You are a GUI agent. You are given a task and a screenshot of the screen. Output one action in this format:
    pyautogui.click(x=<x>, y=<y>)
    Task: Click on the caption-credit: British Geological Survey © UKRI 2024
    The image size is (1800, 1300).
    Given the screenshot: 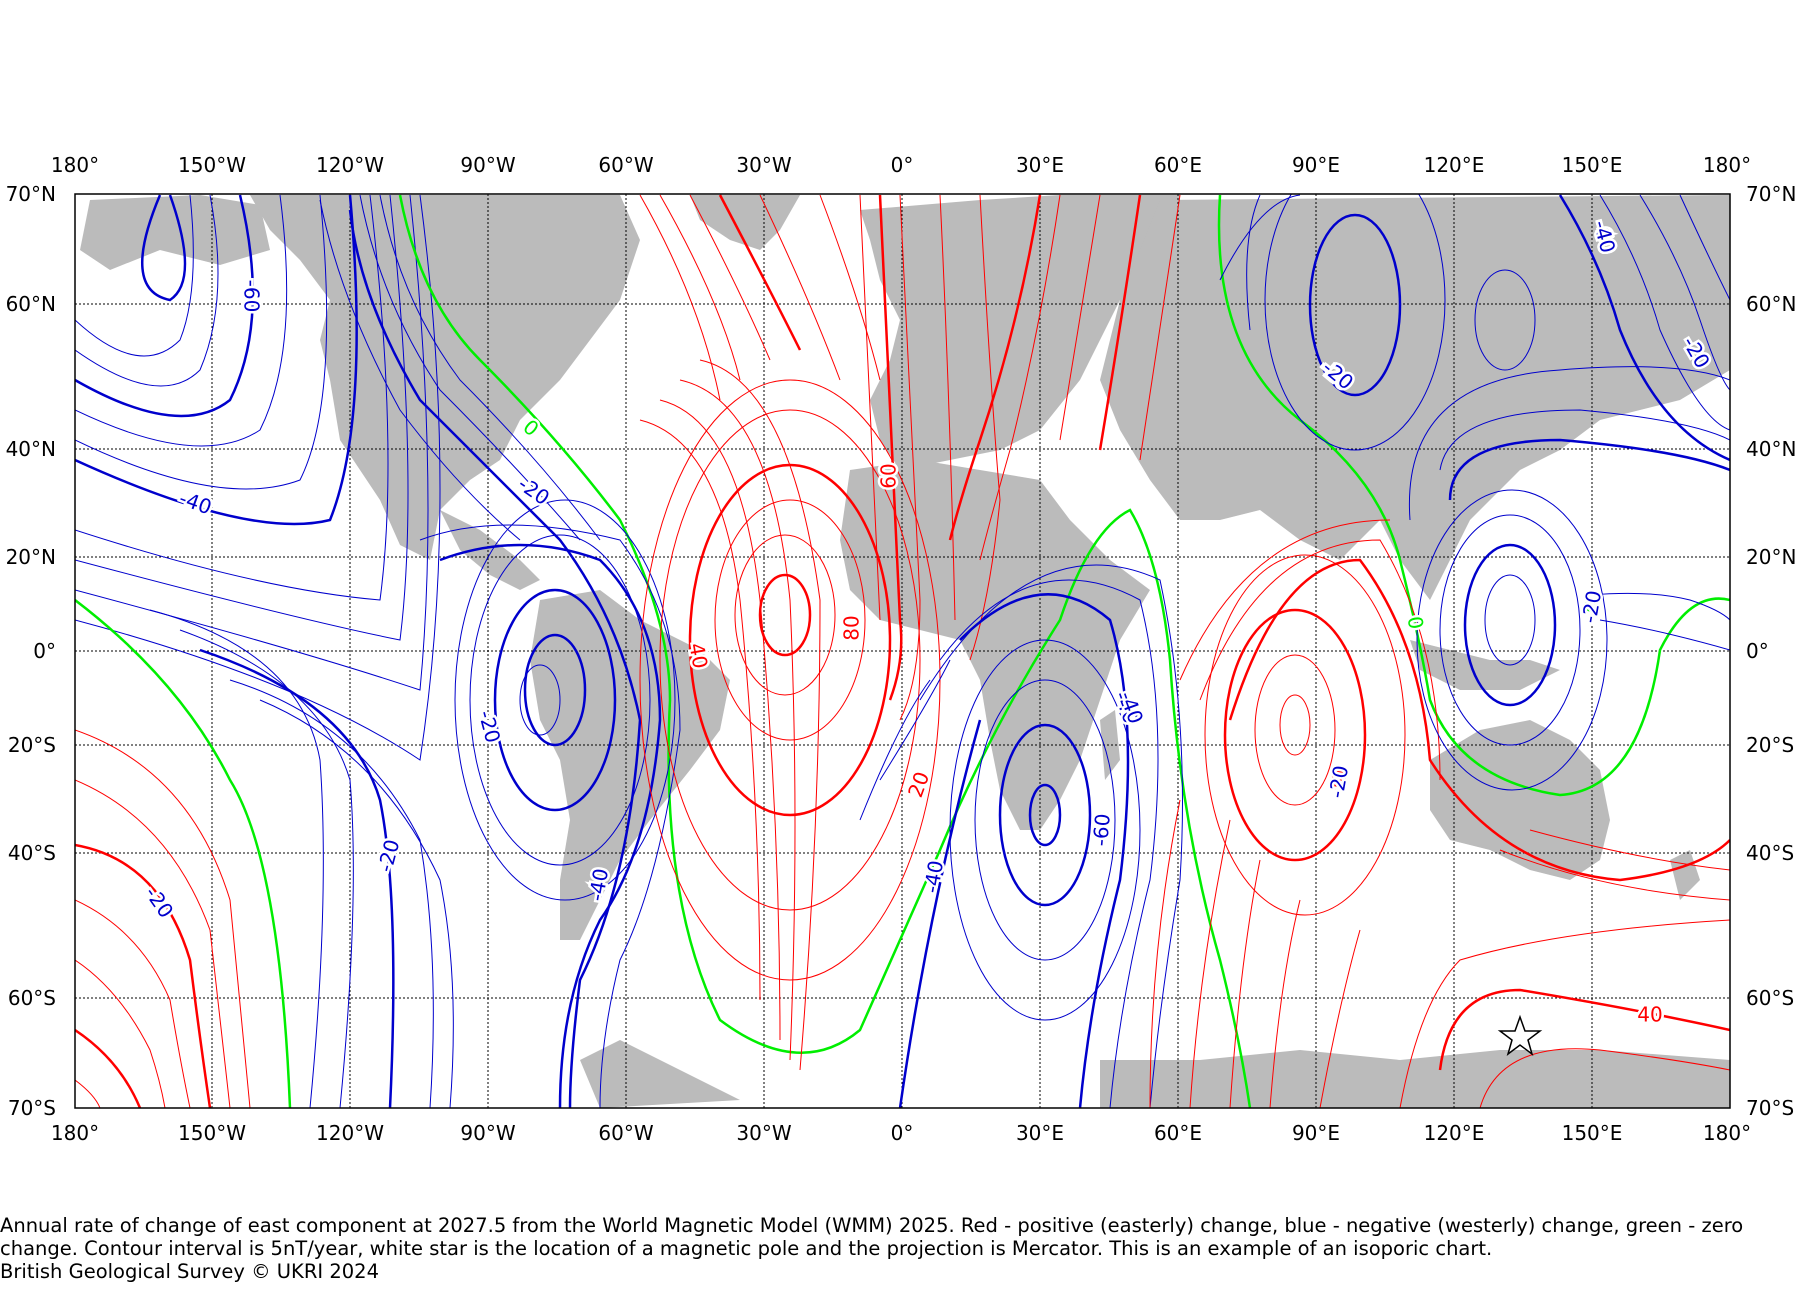 What is the action you would take?
    pyautogui.click(x=189, y=1271)
    